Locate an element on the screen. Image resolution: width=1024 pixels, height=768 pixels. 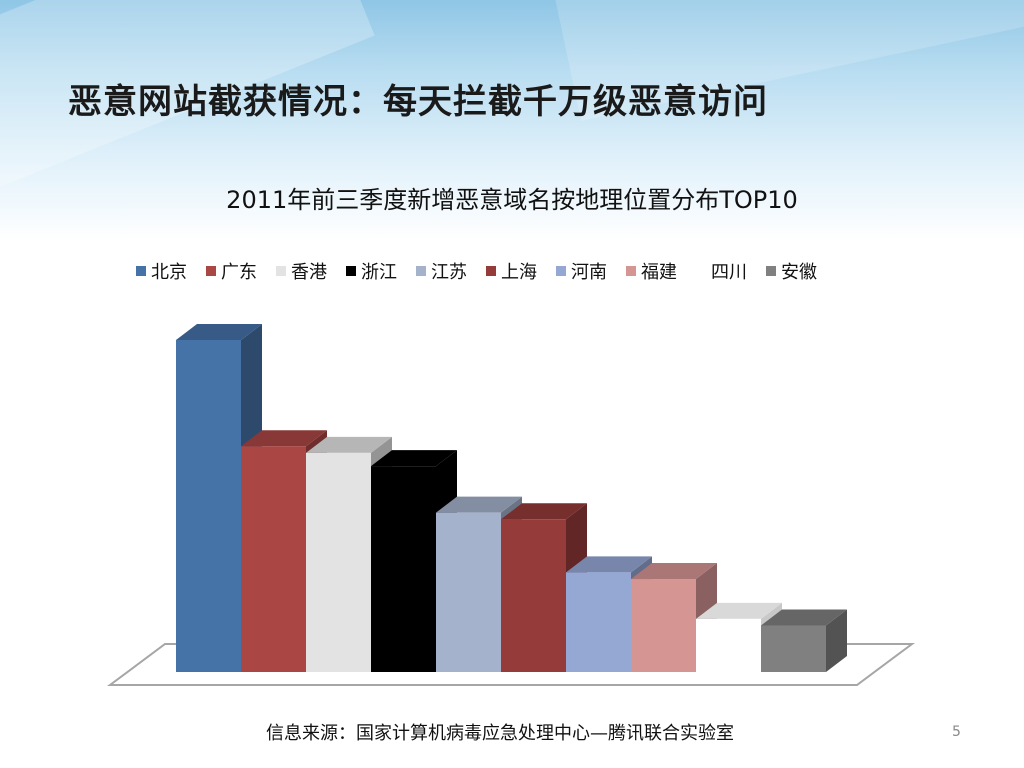
legend-label: 四川 is located at coordinates (729, 272).